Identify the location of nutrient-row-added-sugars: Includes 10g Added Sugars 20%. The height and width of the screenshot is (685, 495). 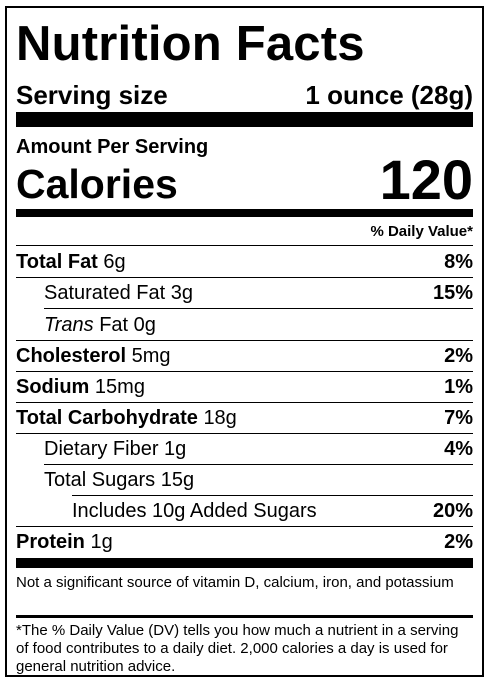
(272, 511).